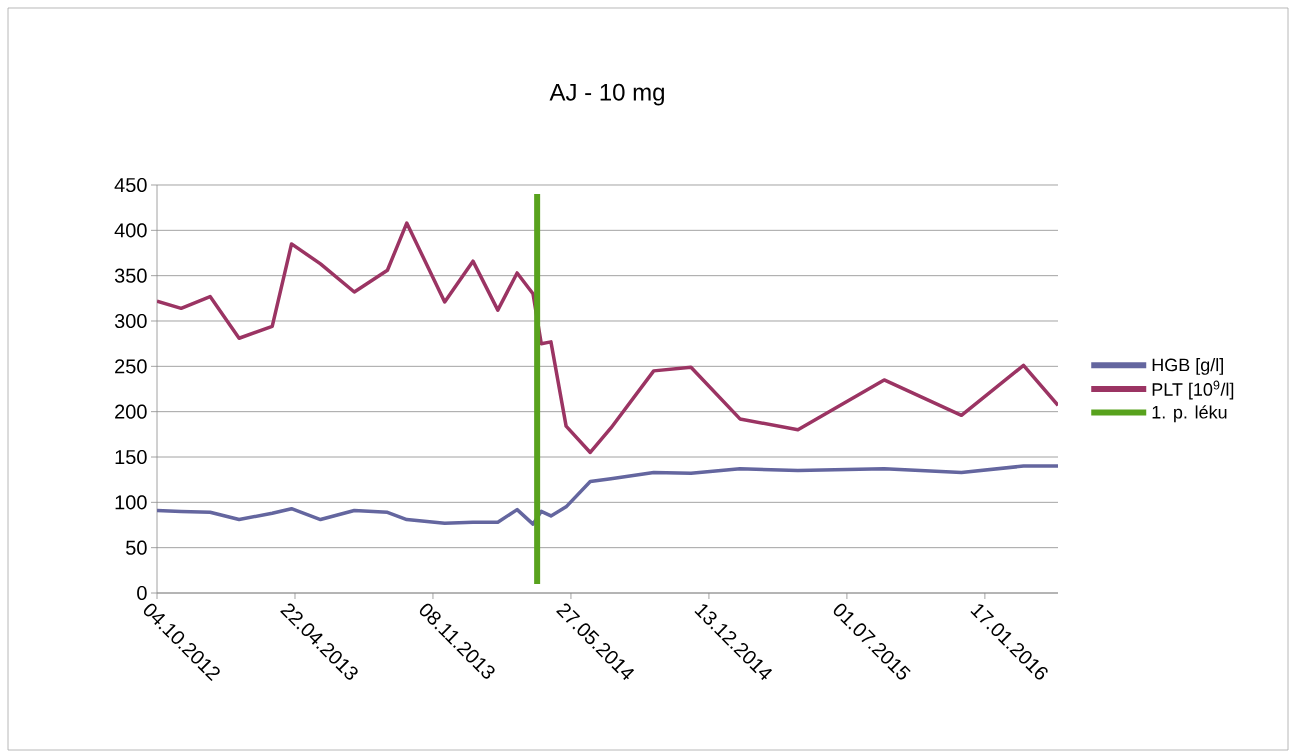  Describe the element at coordinates (608, 495) in the screenshot. I see `line-series` at that location.